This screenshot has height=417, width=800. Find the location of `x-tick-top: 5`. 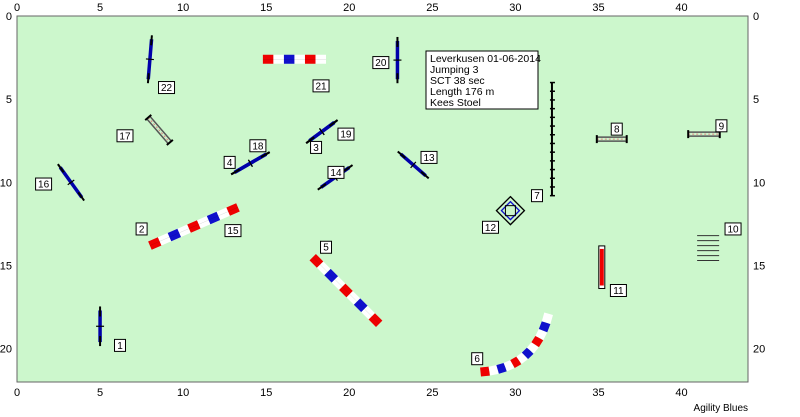

x-tick-top: 5 is located at coordinates (100, 8).